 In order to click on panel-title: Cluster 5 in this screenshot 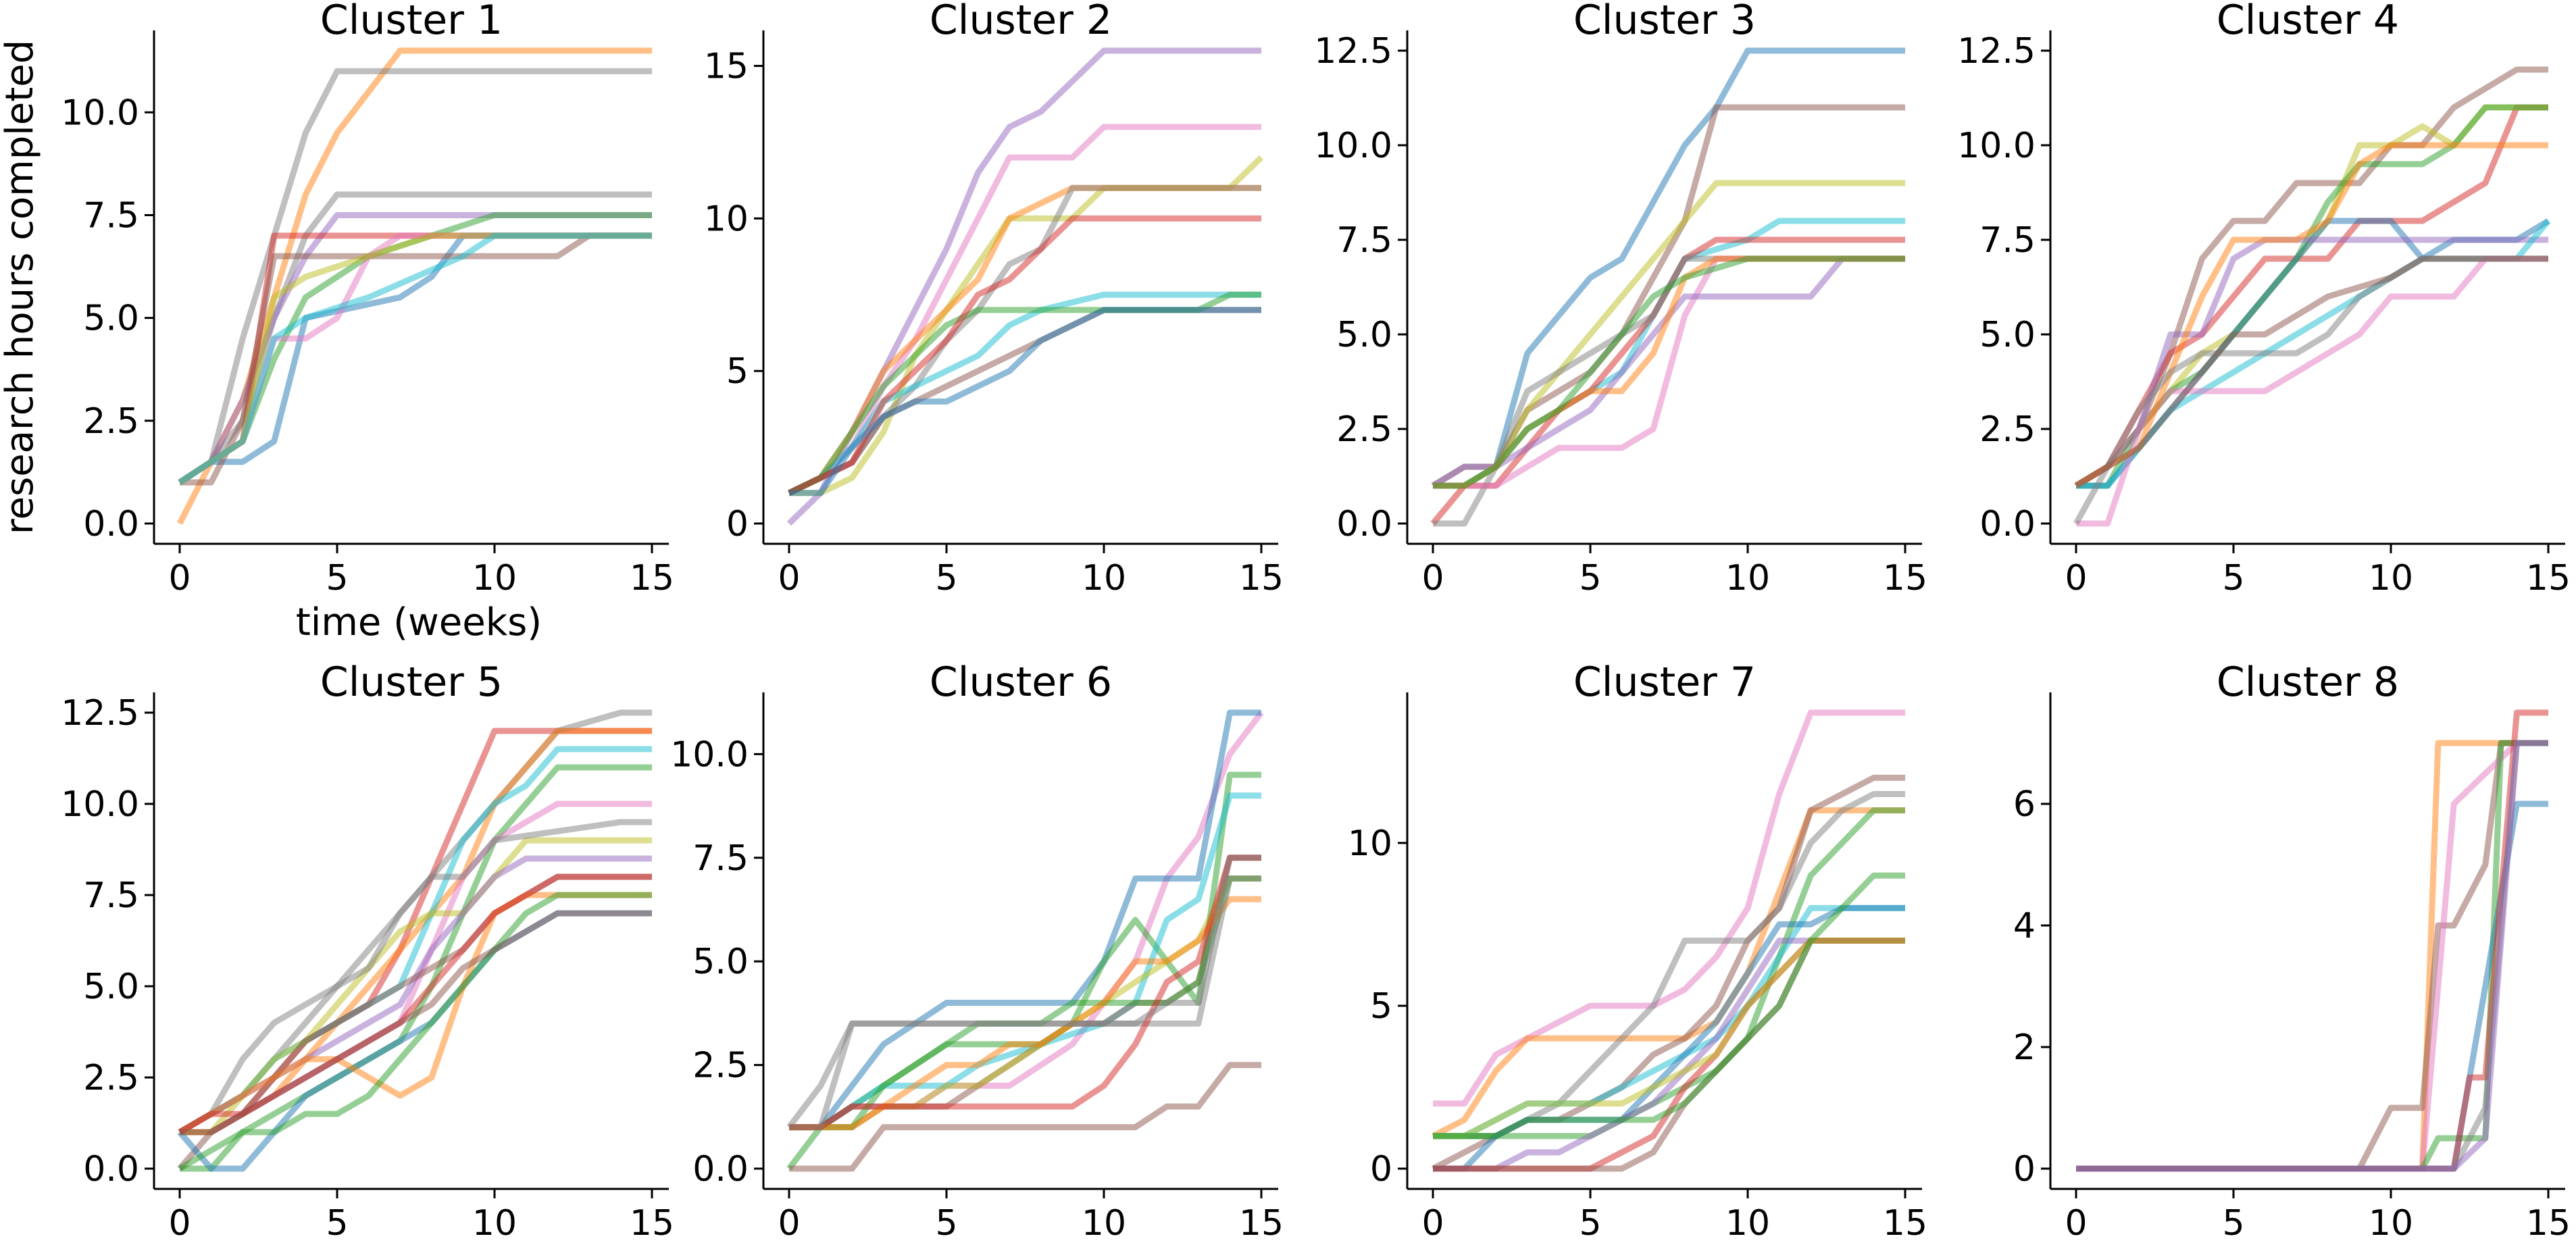, I will do `click(411, 682)`.